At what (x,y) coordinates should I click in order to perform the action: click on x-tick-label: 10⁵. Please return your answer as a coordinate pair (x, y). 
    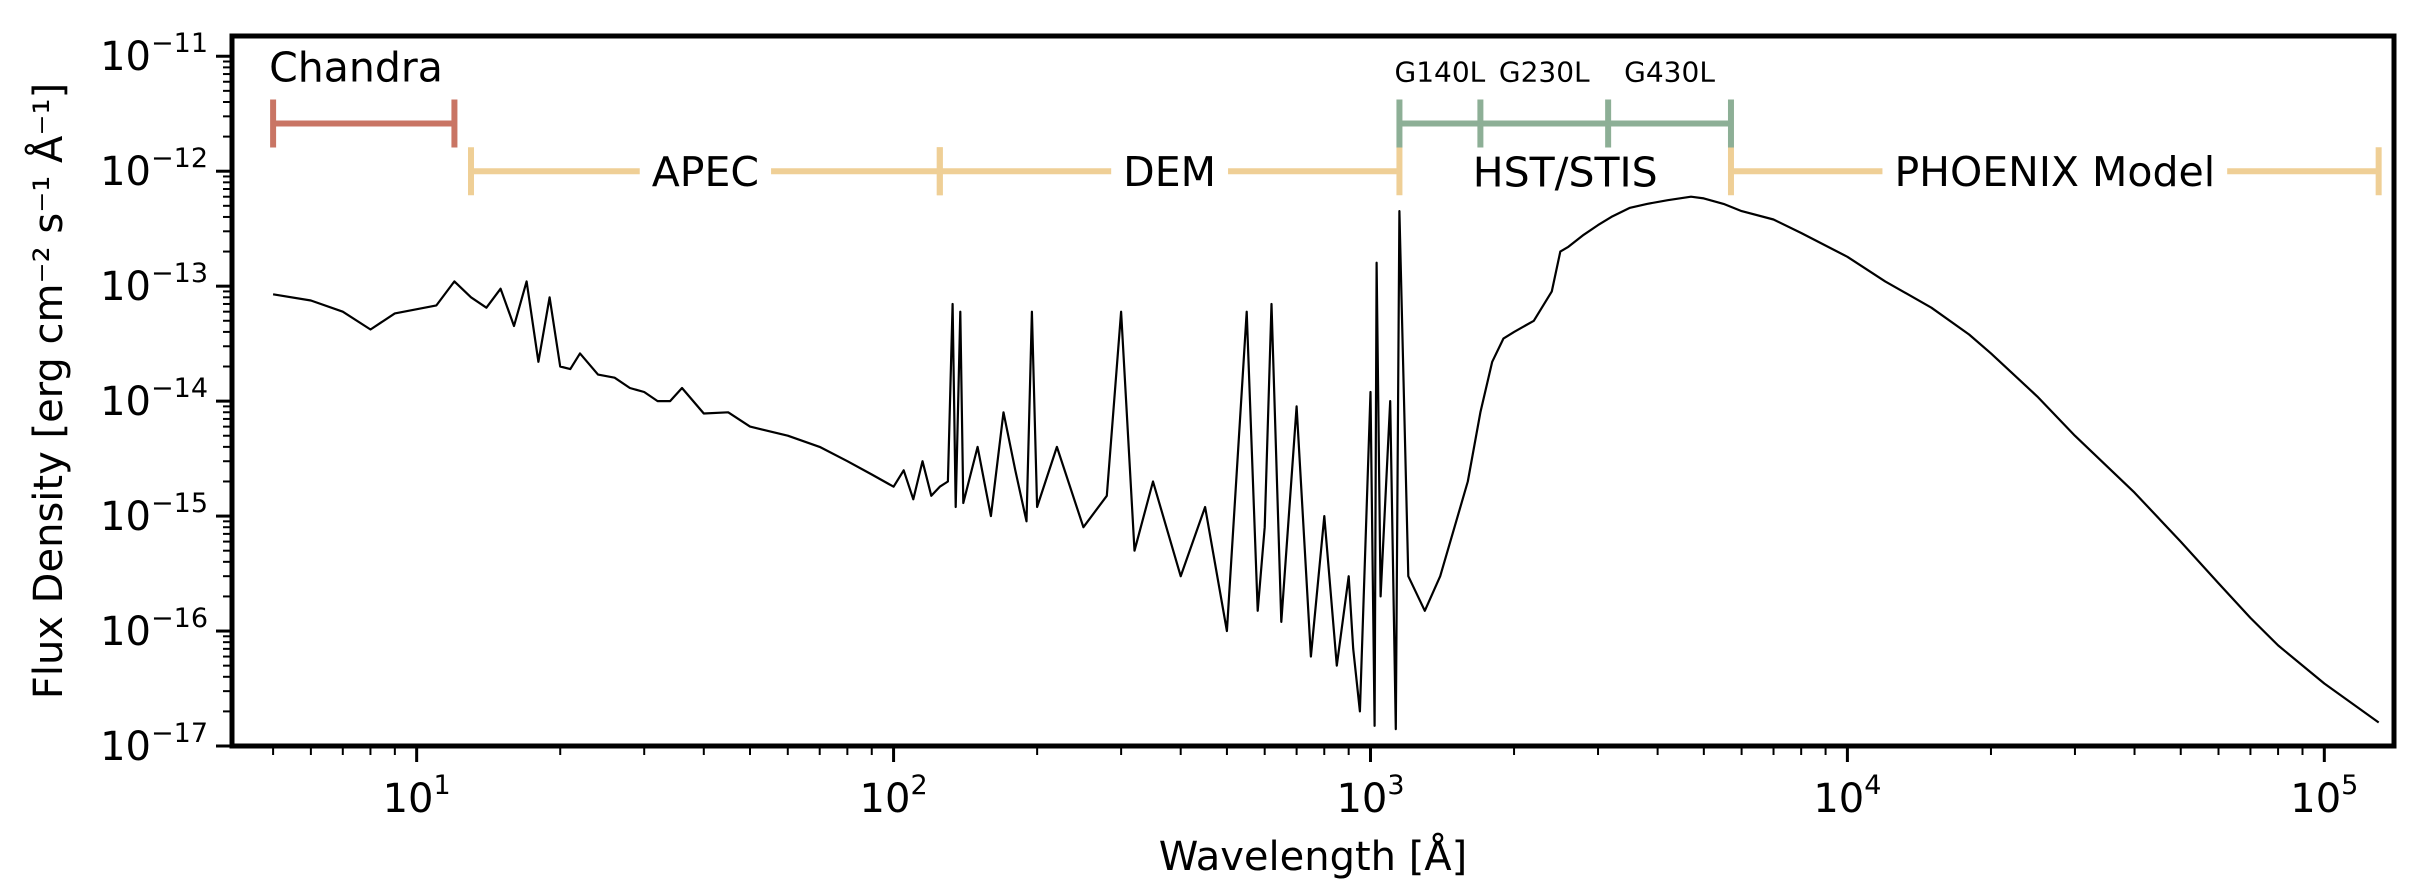
    Looking at the image, I should click on (2324, 796).